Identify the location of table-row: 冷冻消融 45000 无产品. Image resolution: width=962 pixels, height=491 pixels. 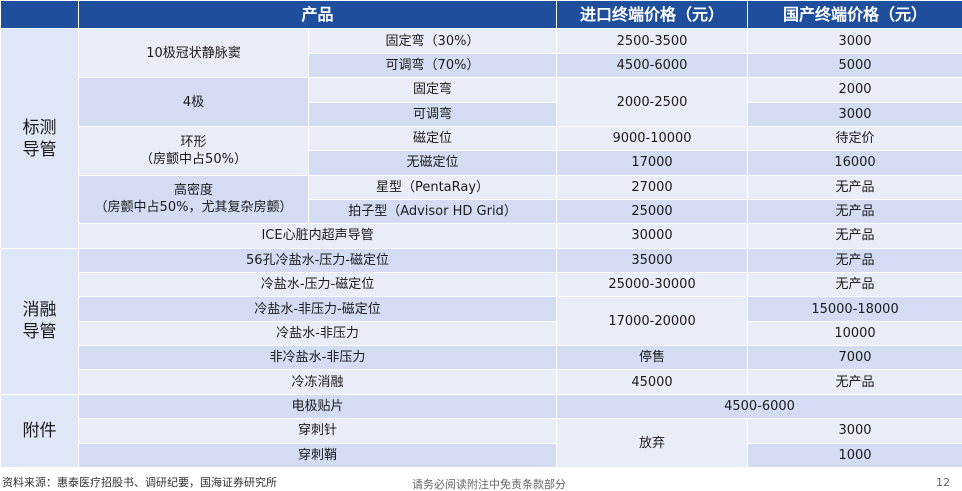
(481, 382).